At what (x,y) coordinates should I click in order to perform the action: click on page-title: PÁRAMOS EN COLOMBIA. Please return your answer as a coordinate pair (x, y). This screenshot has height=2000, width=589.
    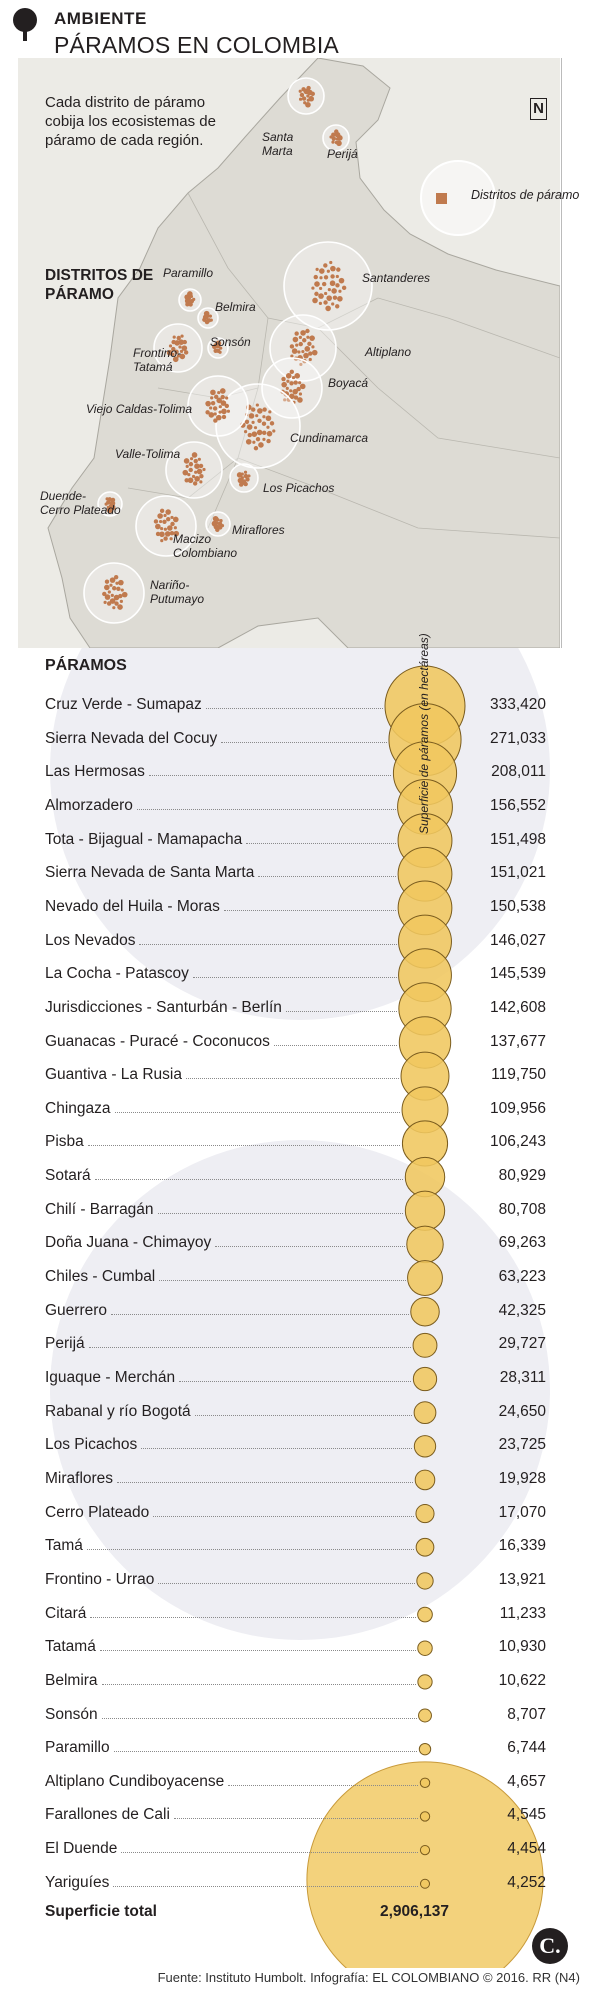
    Looking at the image, I should click on (196, 45).